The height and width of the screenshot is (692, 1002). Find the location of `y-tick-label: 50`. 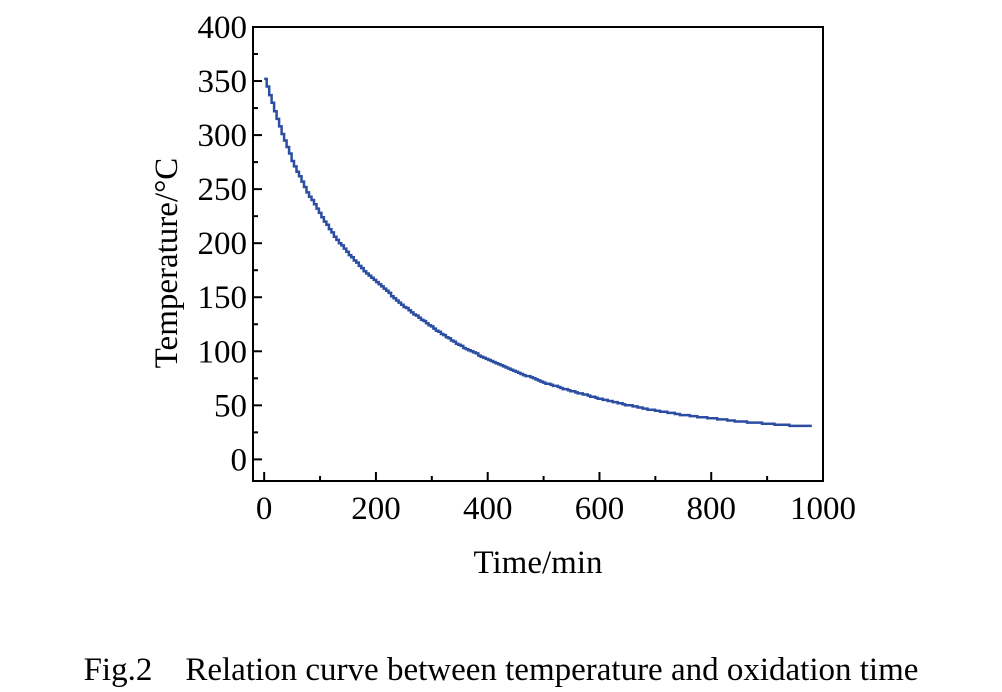

y-tick-label: 50 is located at coordinates (230, 406).